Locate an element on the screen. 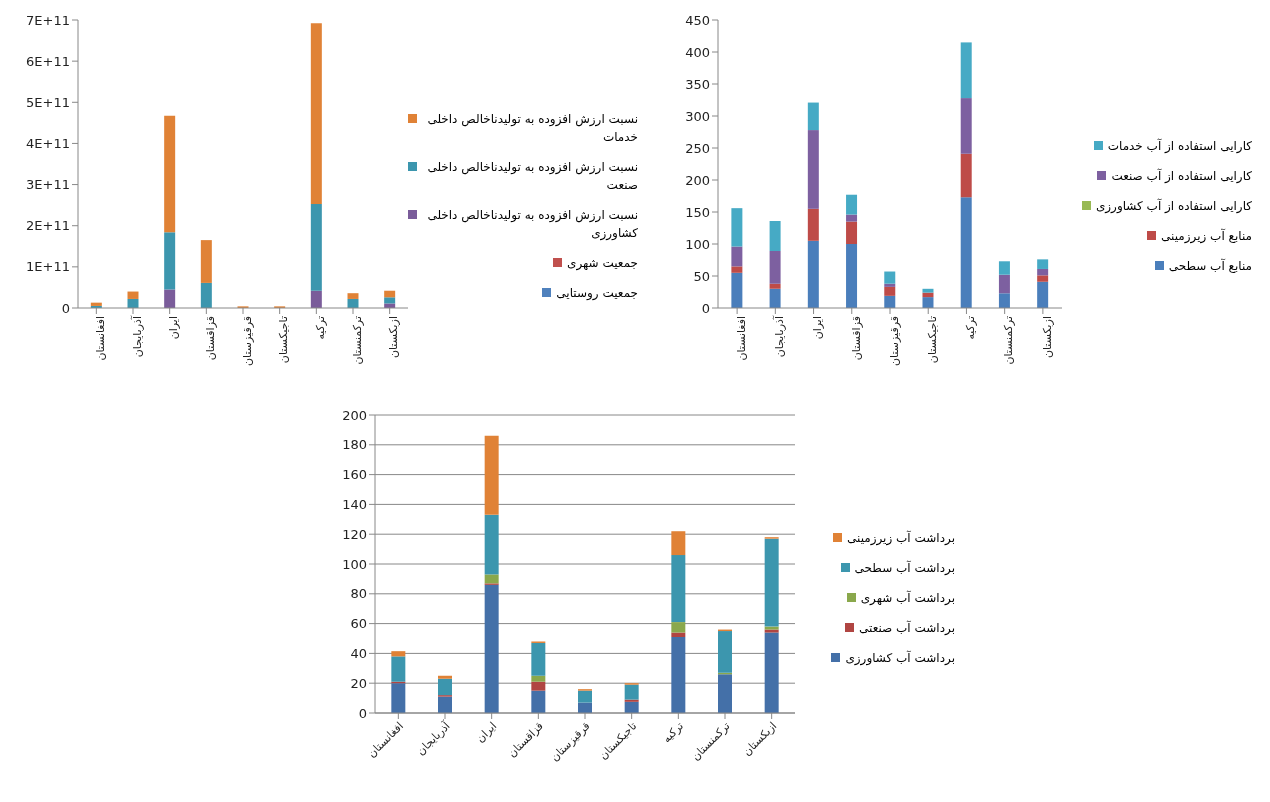 This screenshot has width=1270, height=802. y-tick-label: 5E+11 is located at coordinates (48, 102).